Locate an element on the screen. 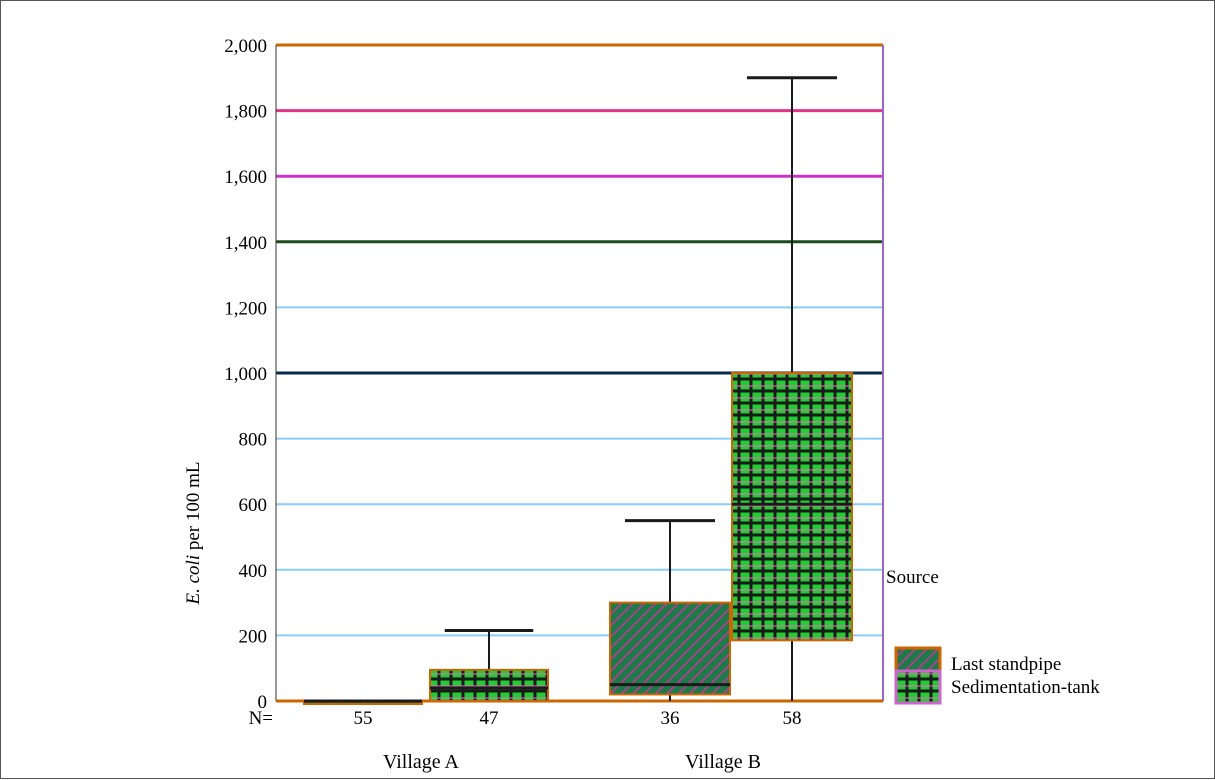  box-4-iqr is located at coordinates (792, 507).